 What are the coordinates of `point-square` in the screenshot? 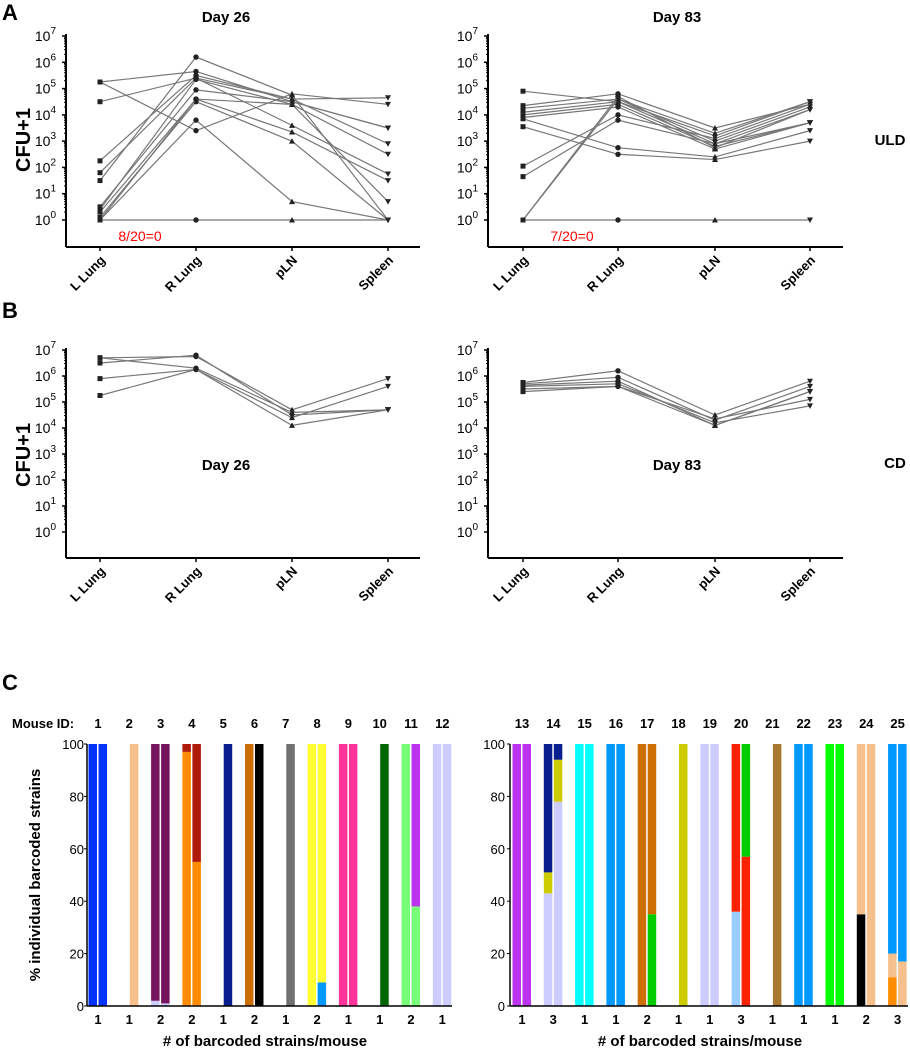 It's located at (523, 386).